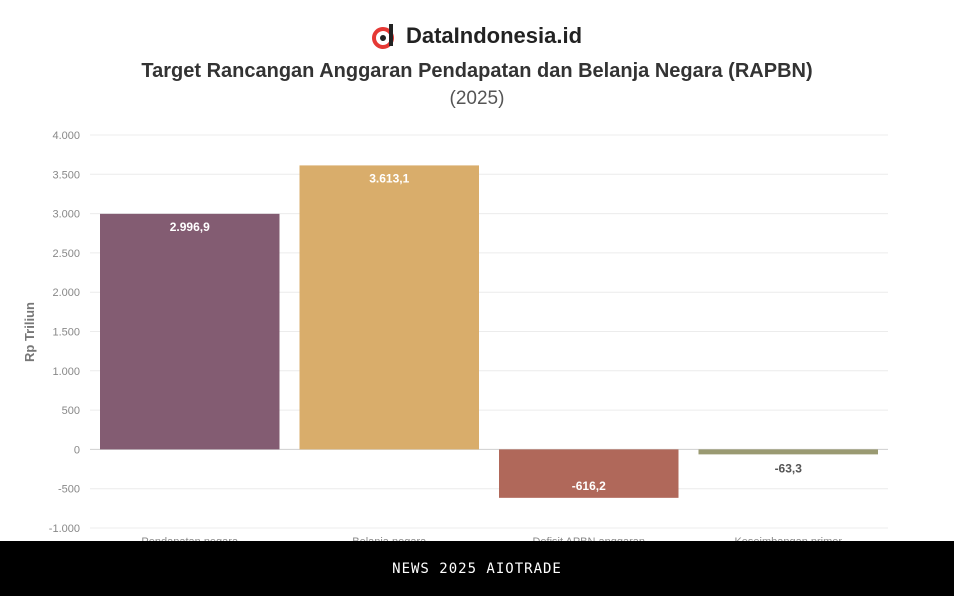  What do you see at coordinates (588, 538) in the screenshot?
I see `category-label: Defisit APBN anggaran` at bounding box center [588, 538].